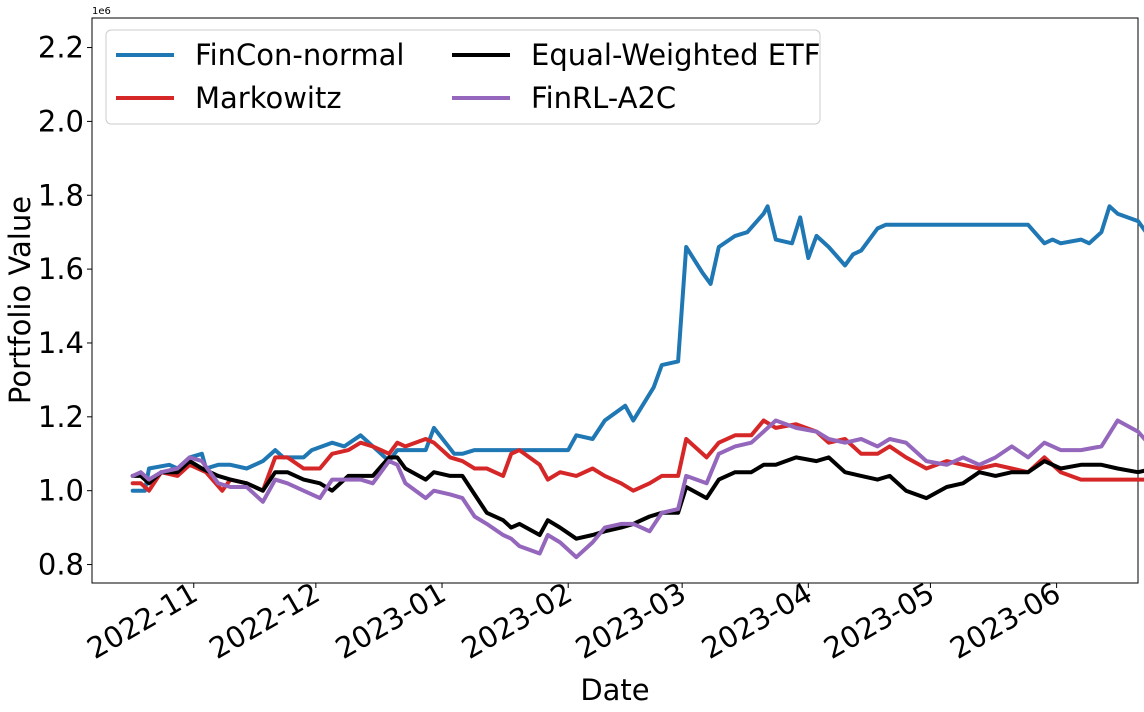 This screenshot has height=712, width=1144. Describe the element at coordinates (61, 343) in the screenshot. I see `y-tick-label: 1.4` at that location.